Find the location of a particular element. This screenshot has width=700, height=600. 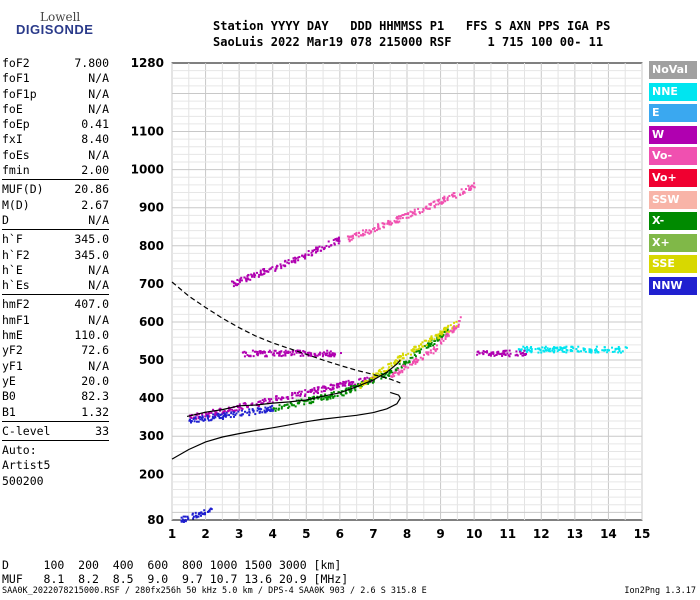

param-value: 33 is located at coordinates (102, 430).